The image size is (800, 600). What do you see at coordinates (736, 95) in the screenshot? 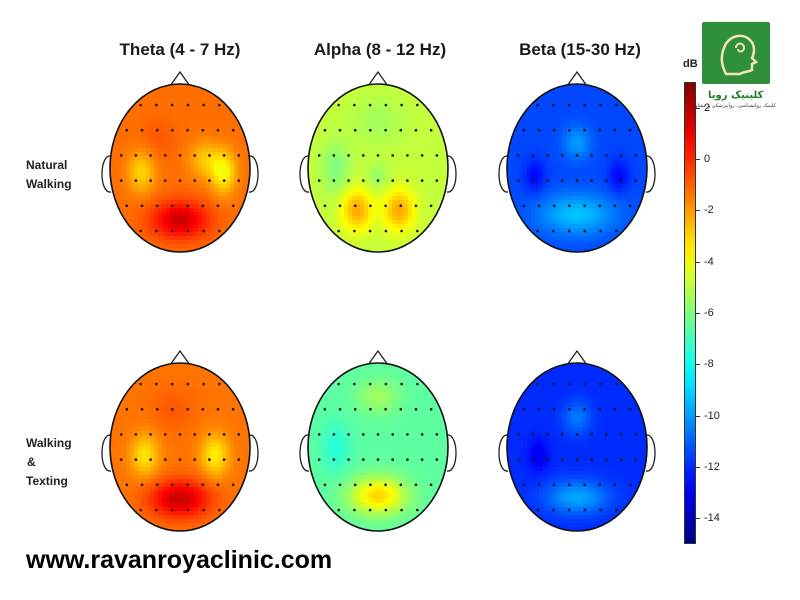
I see `logo-name: کلینیک رویا` at bounding box center [736, 95].